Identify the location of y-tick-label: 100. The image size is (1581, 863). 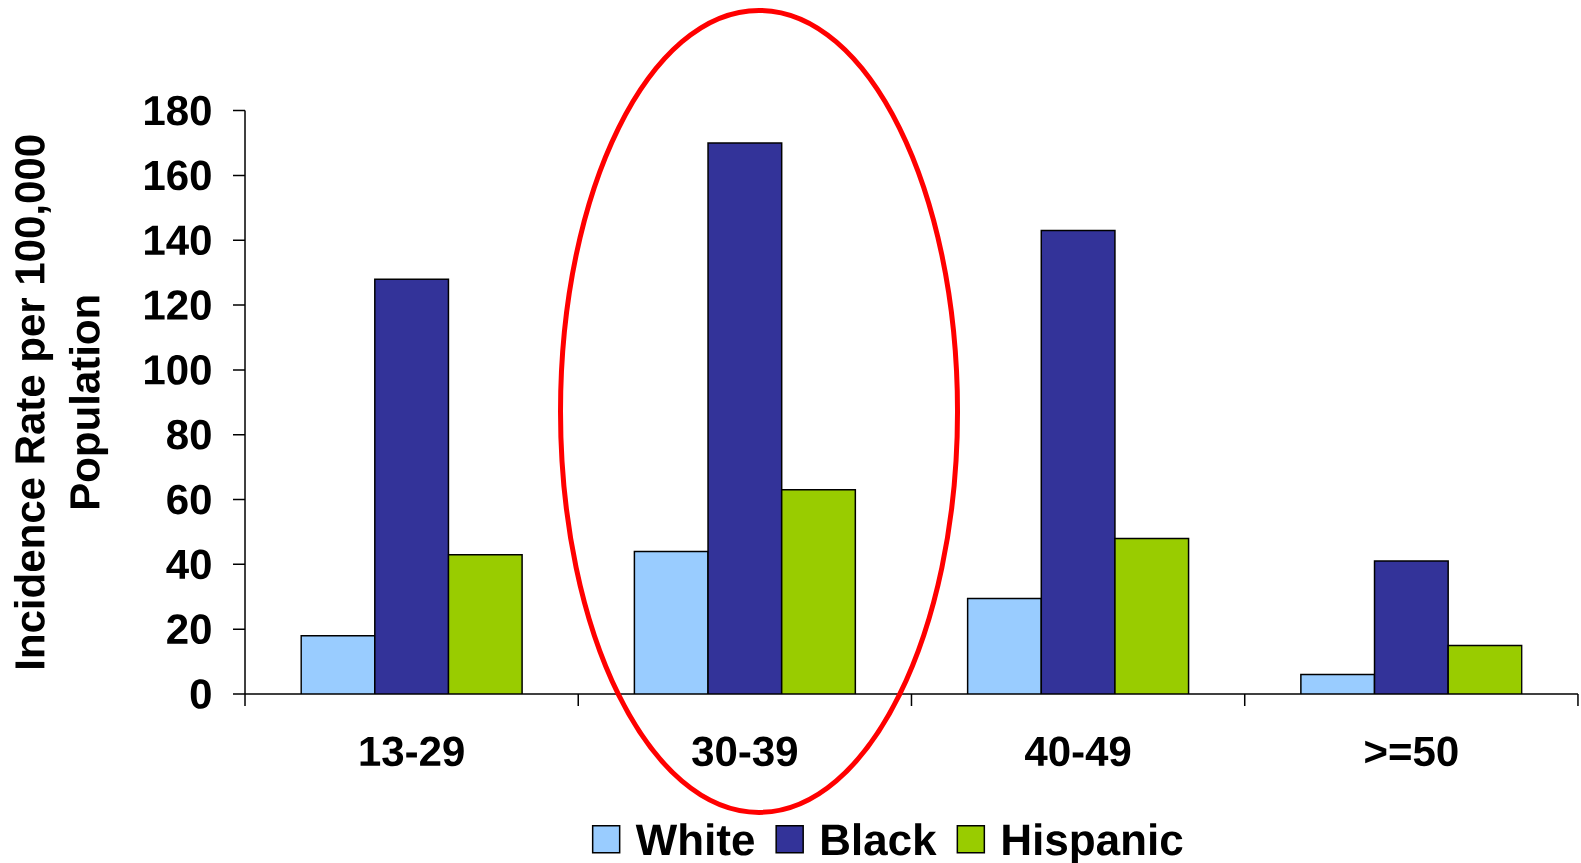
(178, 370).